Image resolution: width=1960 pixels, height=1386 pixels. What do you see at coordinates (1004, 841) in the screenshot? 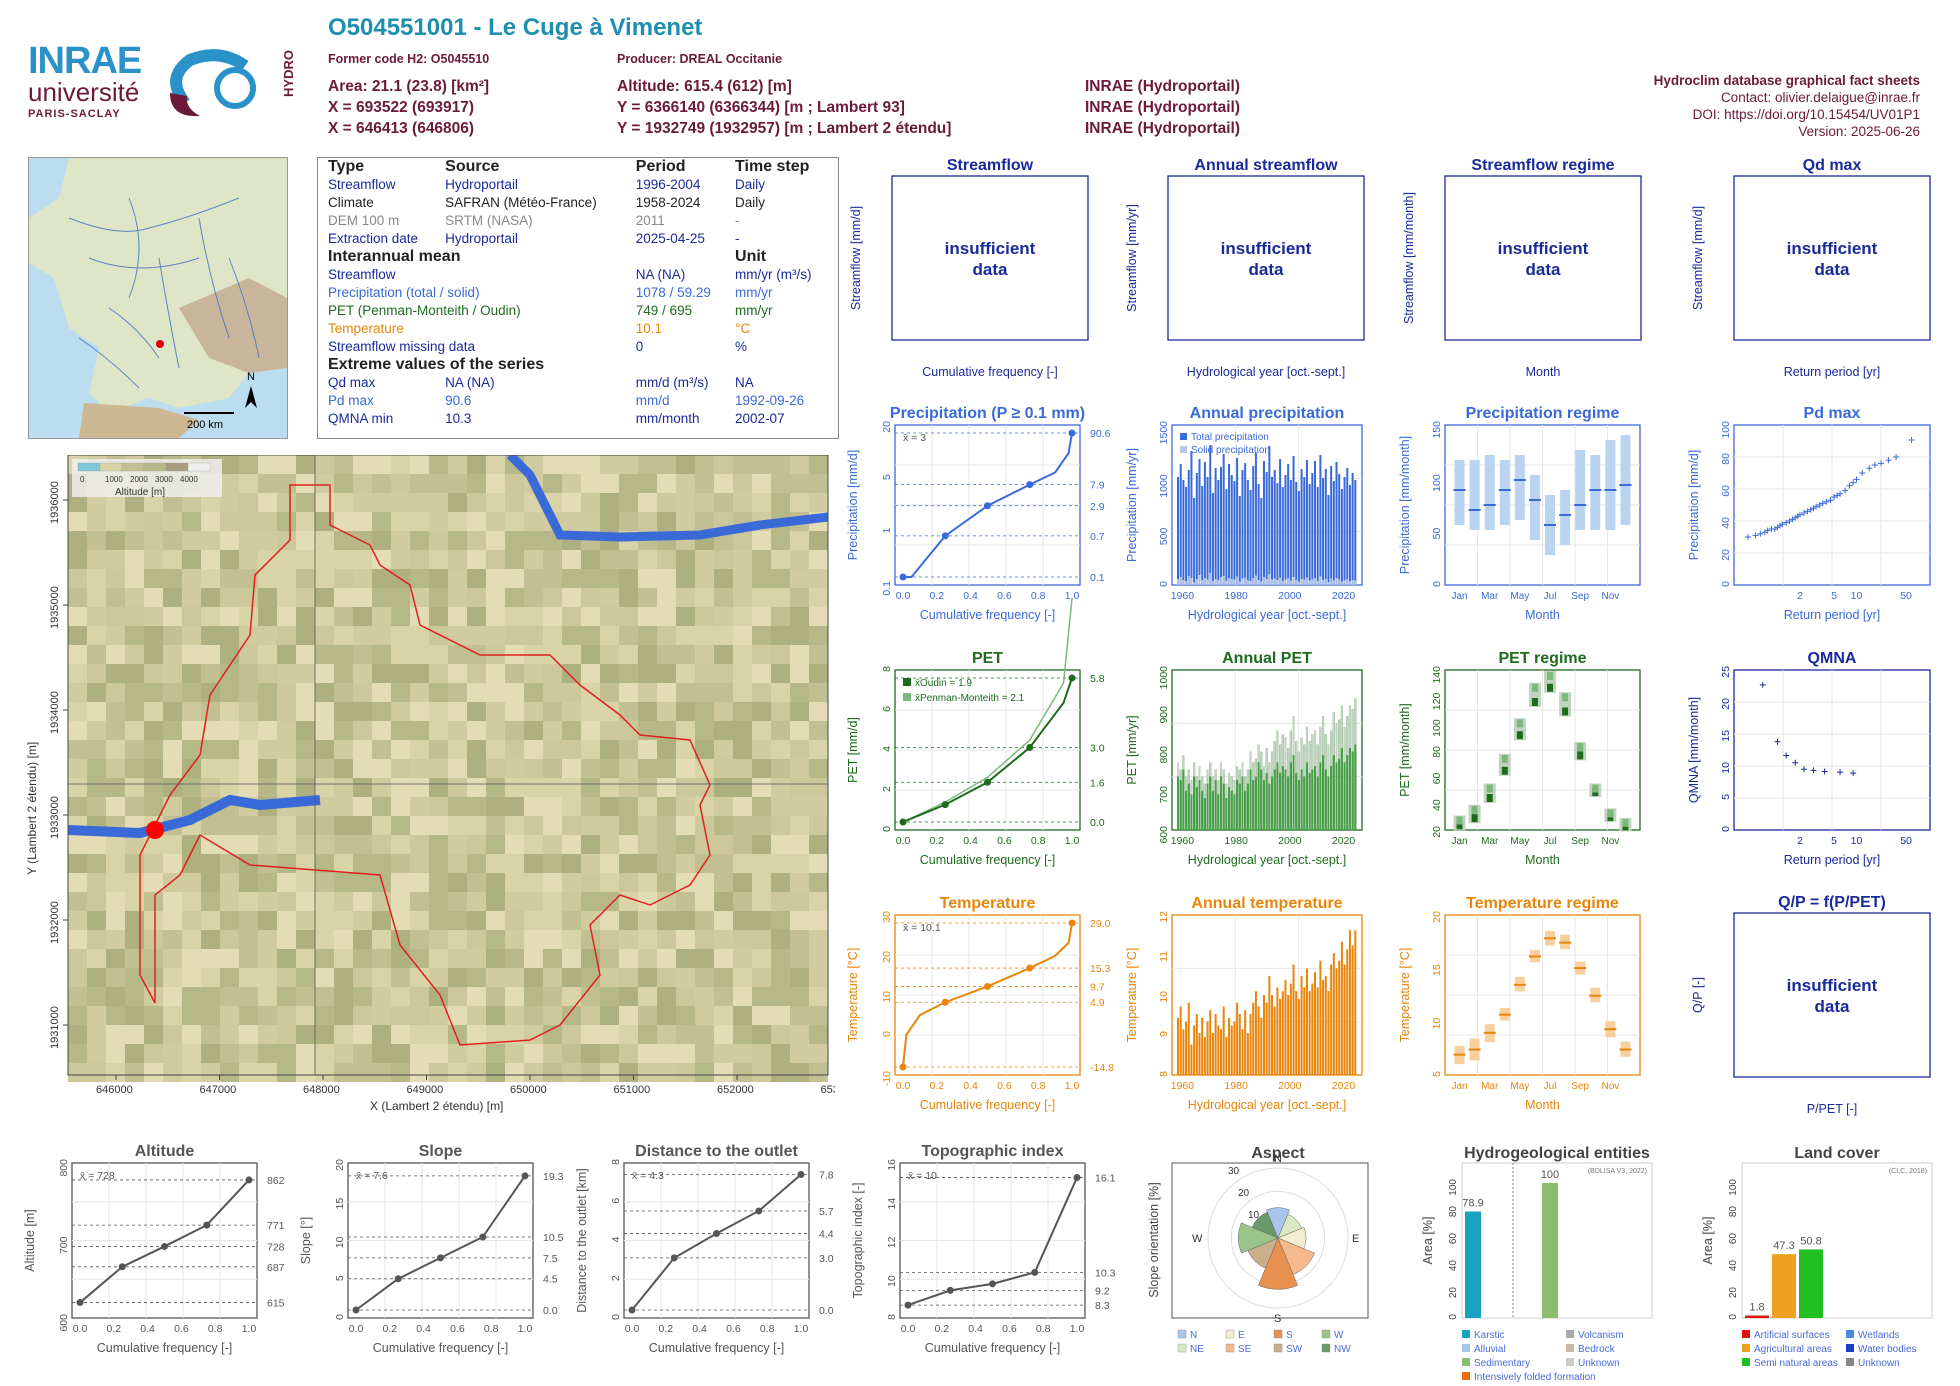
I see `x-tick-label: 0.6` at bounding box center [1004, 841].